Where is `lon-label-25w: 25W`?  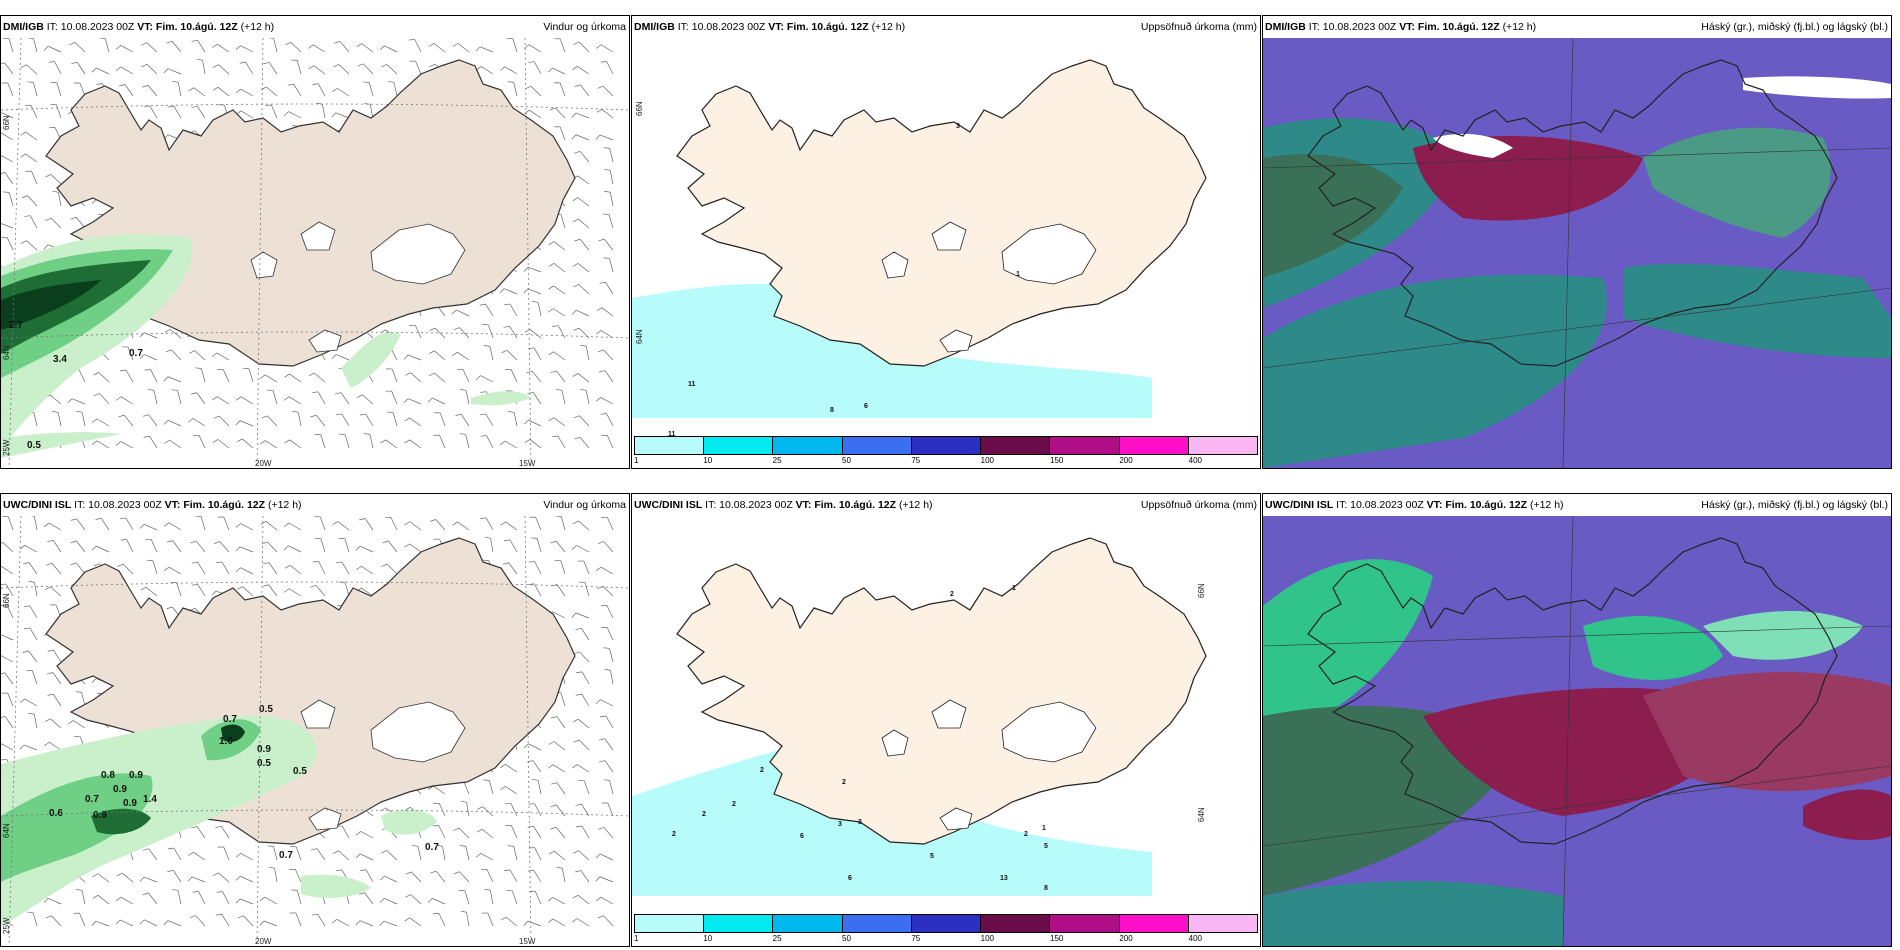
lon-label-25w: 25W is located at coordinates (6, 447).